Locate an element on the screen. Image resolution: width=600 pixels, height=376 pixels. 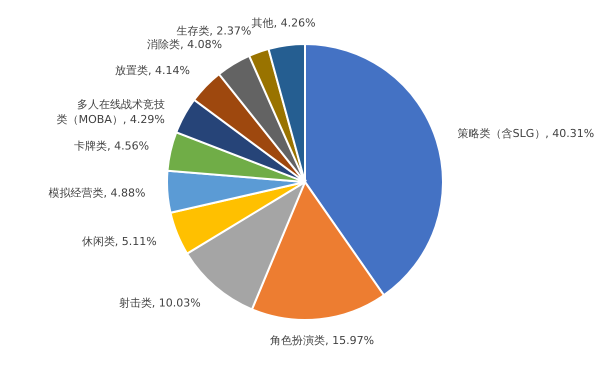
slice-label: 卡牌类, 4.56% is located at coordinates (112, 145).